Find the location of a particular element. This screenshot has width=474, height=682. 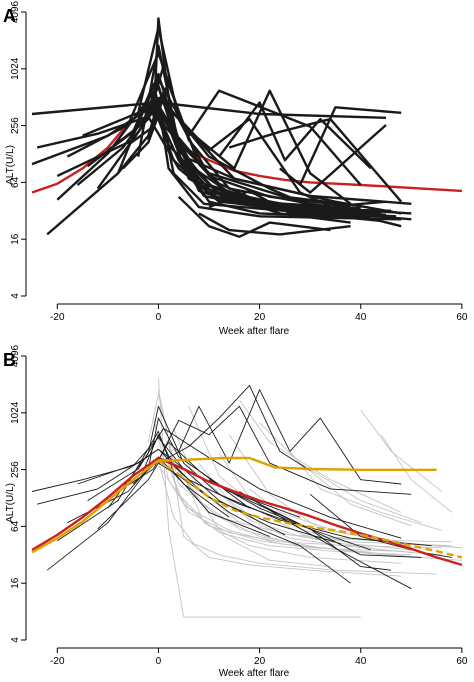

x-axis-label-b: Week after flare is located at coordinates (254, 673).